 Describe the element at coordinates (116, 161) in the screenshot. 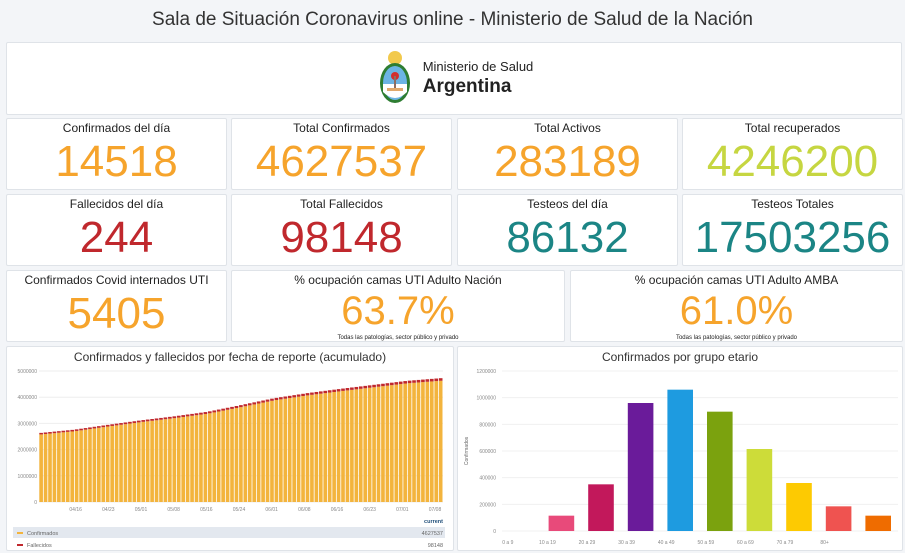

I see `stat-value: 14518` at that location.